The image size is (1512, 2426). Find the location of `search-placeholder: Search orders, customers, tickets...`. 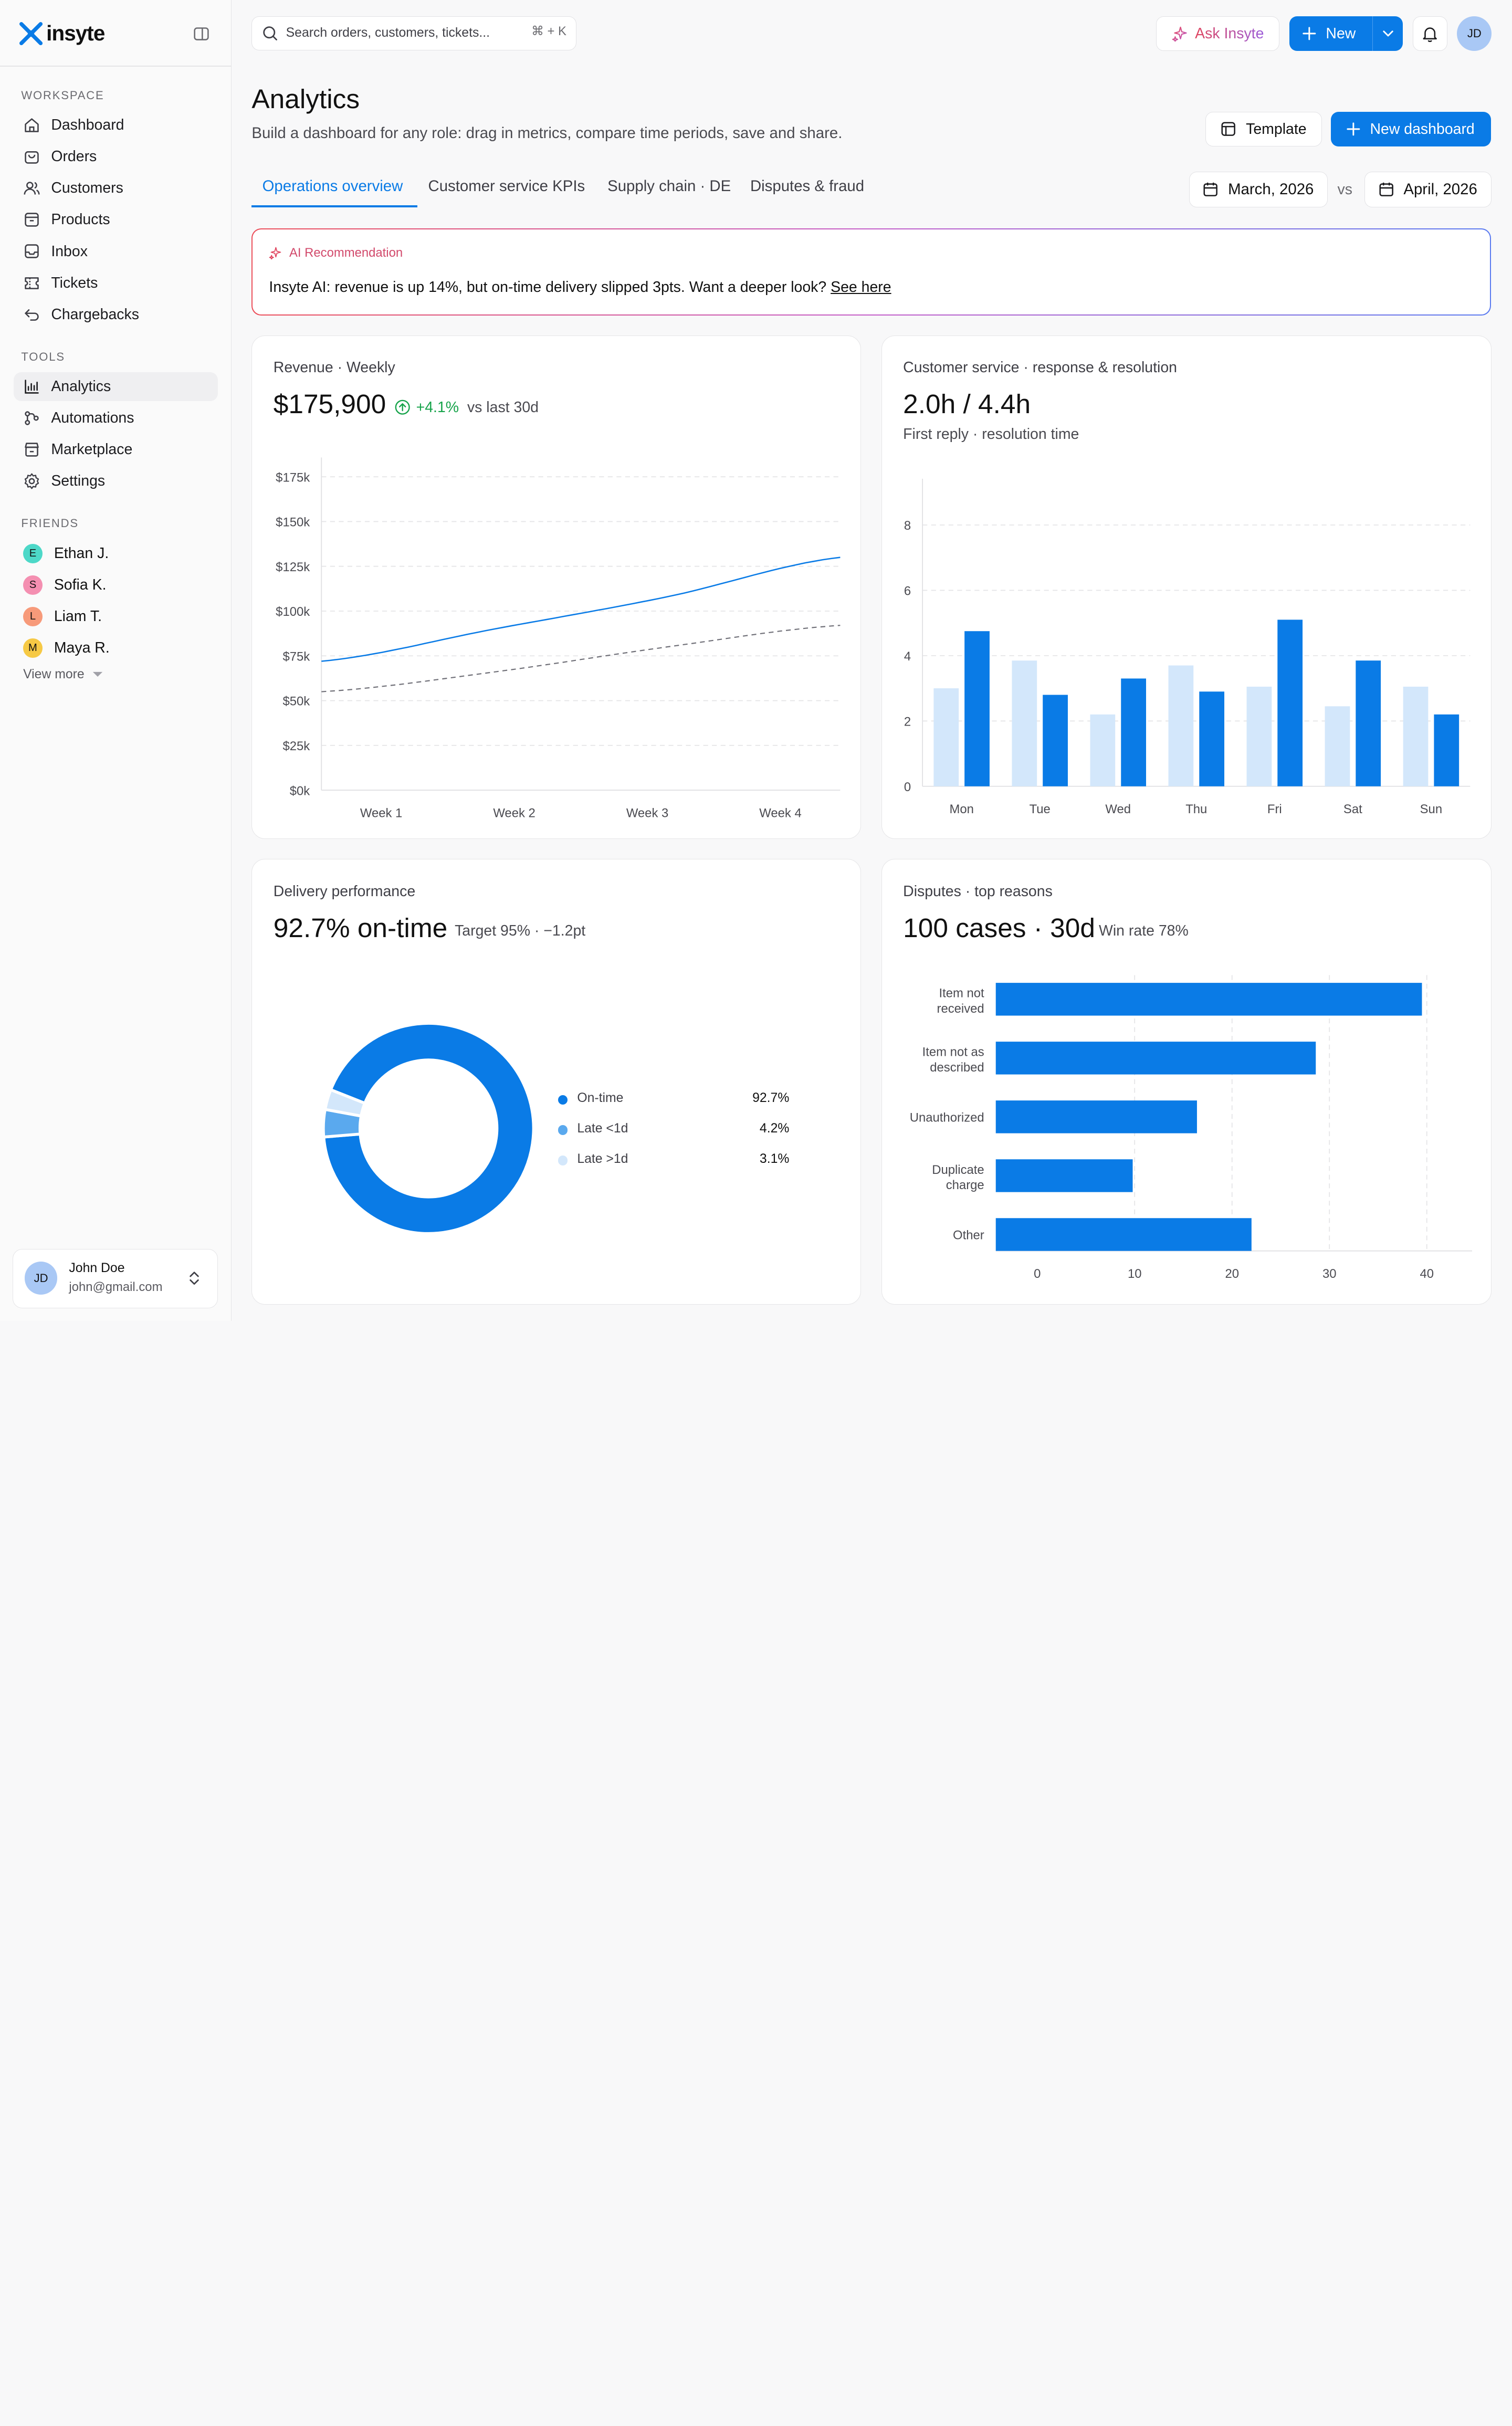

search-placeholder: Search orders, customers, tickets... is located at coordinates (388, 33).